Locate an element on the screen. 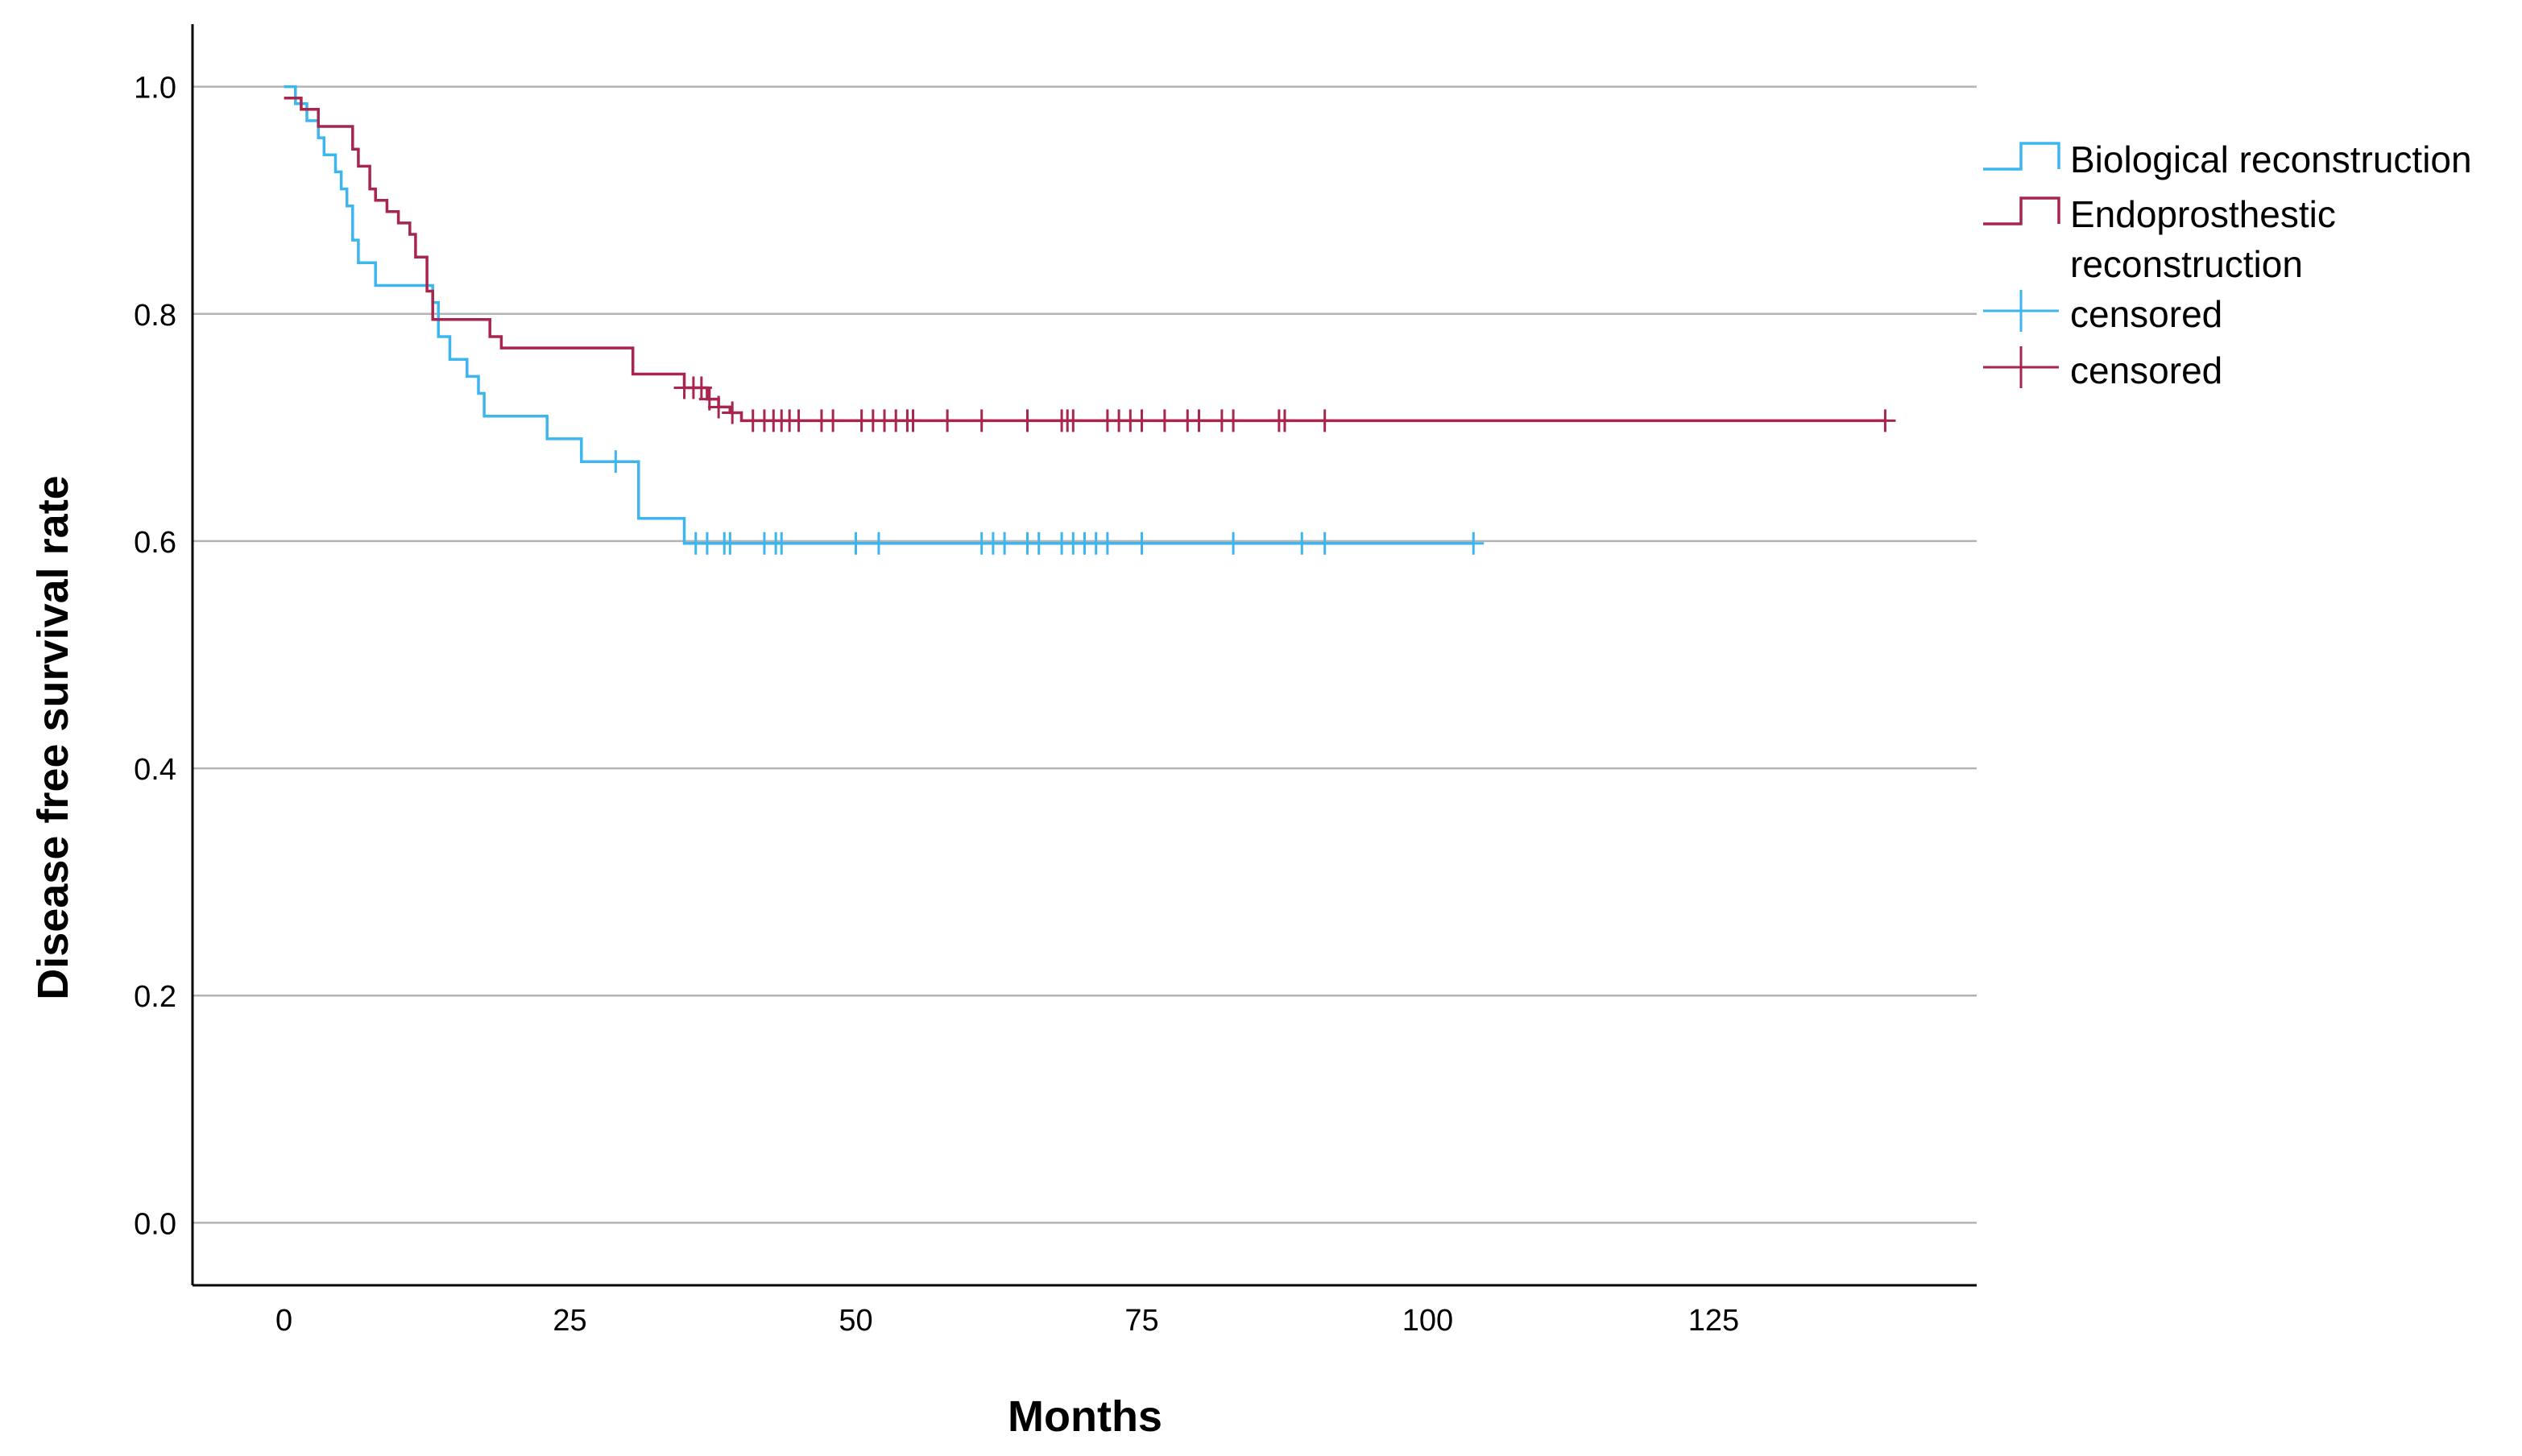 The image size is (2522, 1456). y-tick-label-3: 0.6 is located at coordinates (155, 543).